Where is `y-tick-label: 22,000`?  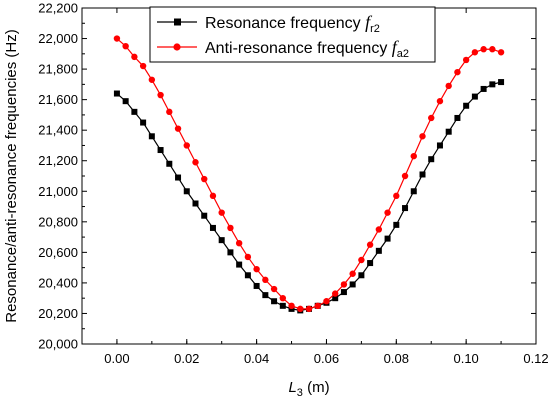 y-tick-label: 22,000 is located at coordinates (58, 38).